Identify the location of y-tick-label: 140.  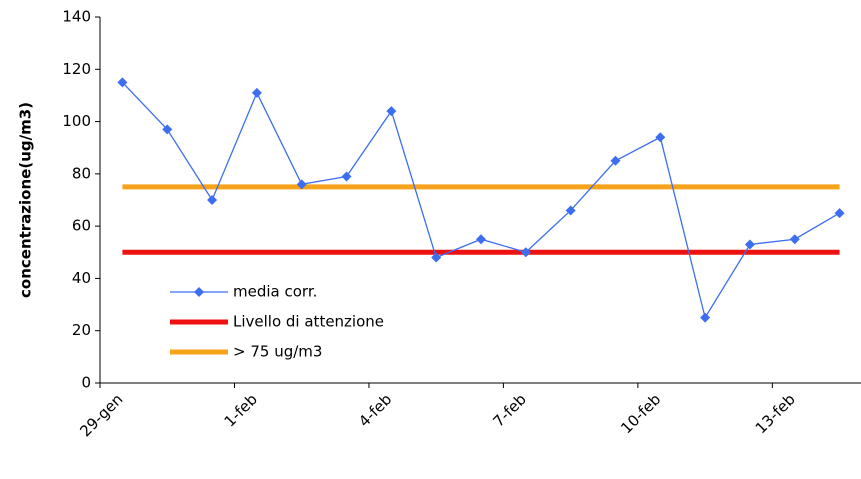
(76, 17).